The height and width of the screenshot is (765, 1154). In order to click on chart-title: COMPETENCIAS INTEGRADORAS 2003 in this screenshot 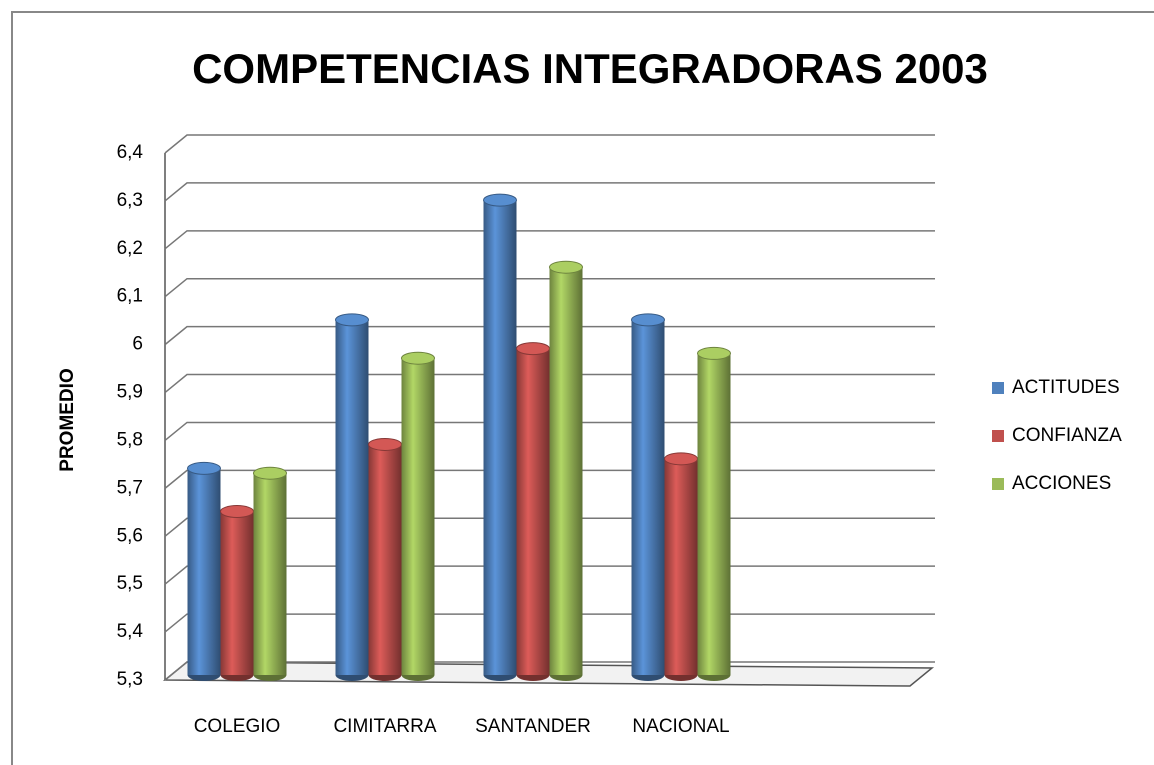, I will do `click(590, 68)`.